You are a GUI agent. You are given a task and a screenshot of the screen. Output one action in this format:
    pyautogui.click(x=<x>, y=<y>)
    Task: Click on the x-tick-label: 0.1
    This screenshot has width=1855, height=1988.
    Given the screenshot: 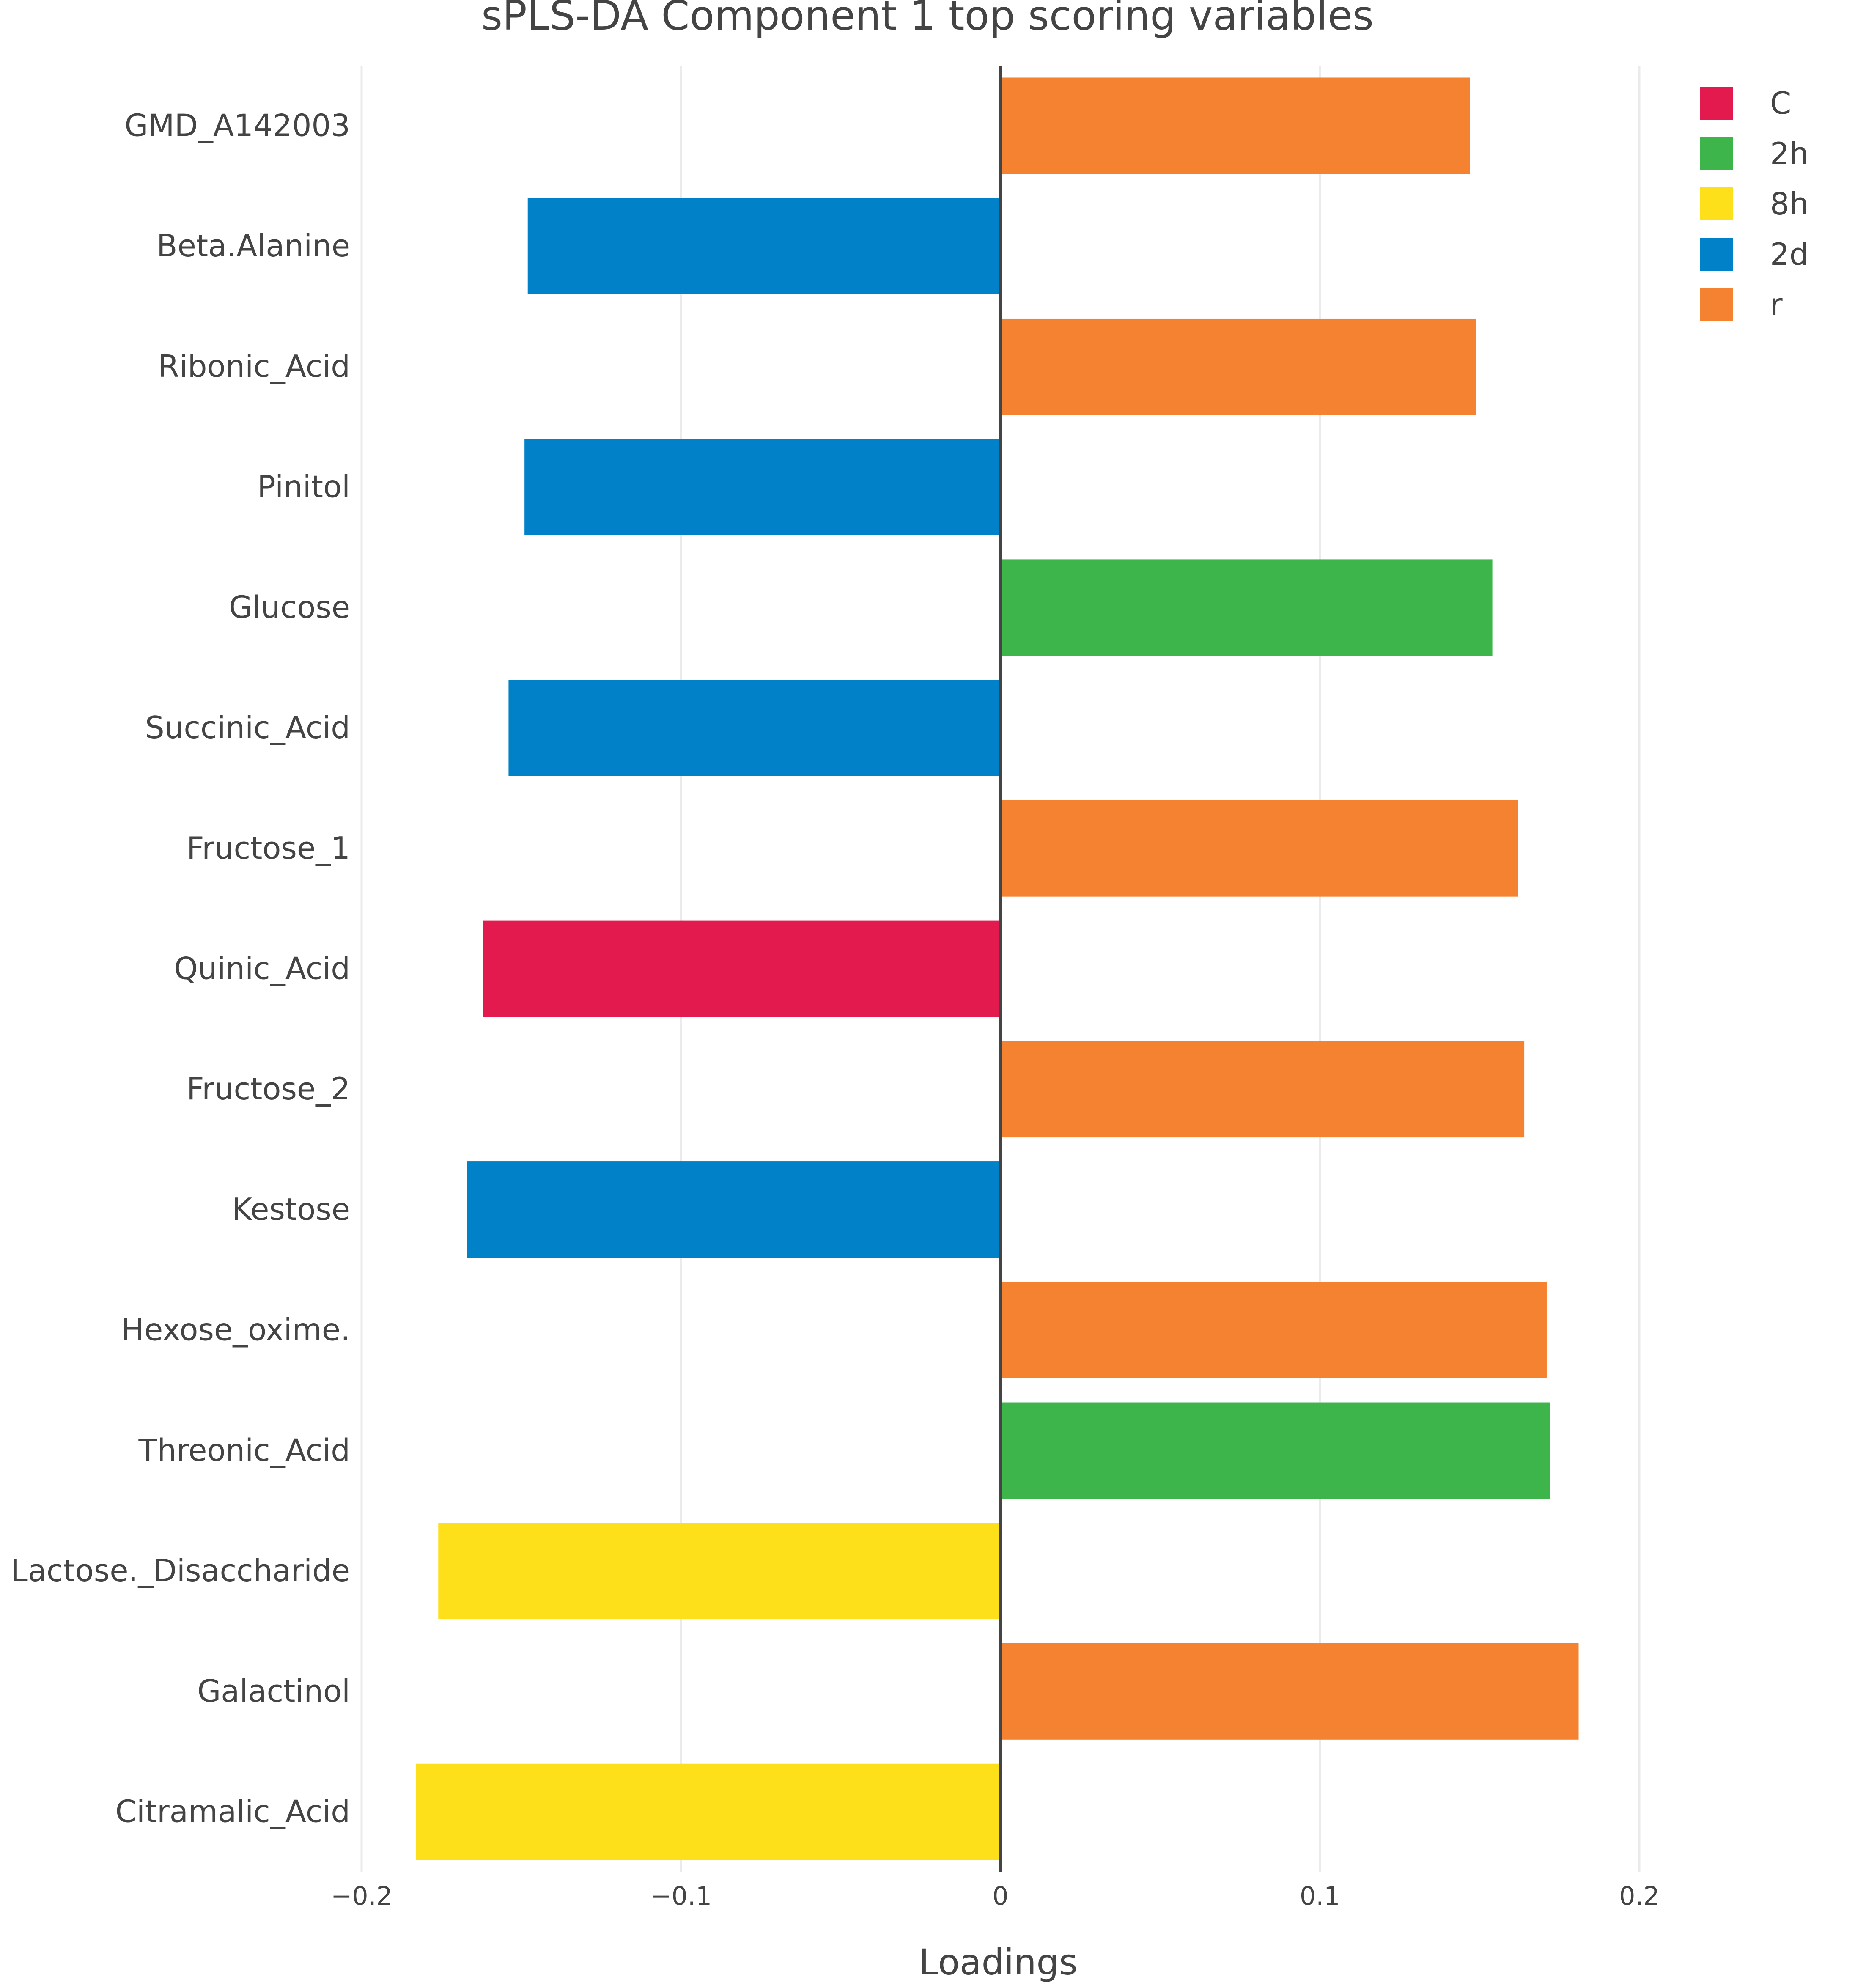 What is the action you would take?
    pyautogui.click(x=1320, y=1896)
    